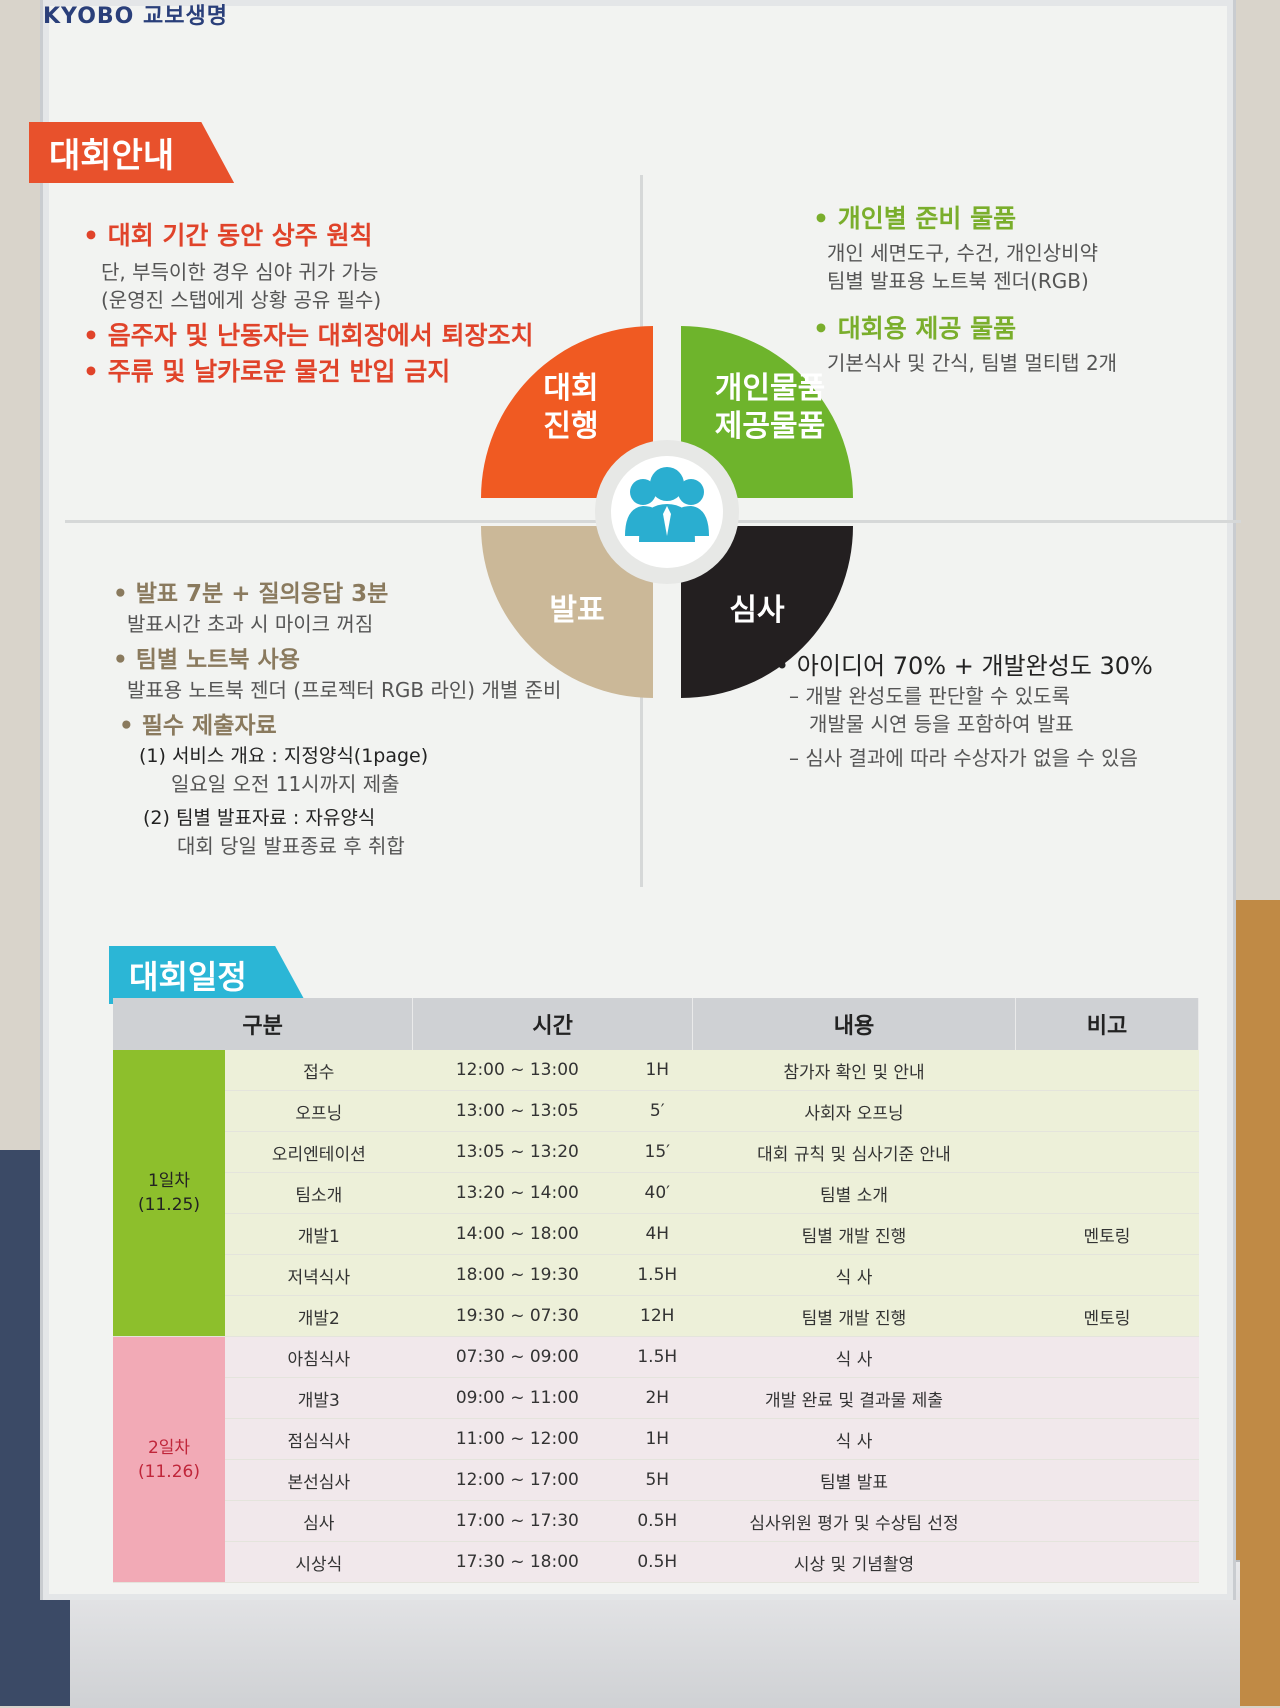 This screenshot has height=1708, width=1280. I want to click on schedule-time: 13:00 ~ 13:05, so click(517, 1111).